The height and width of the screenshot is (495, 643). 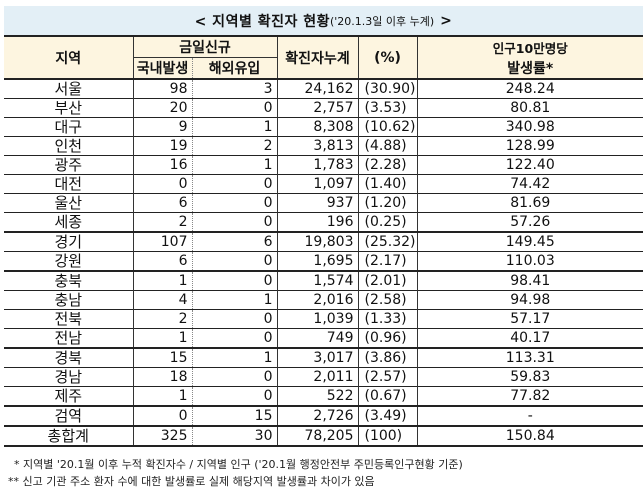 What do you see at coordinates (529, 241) in the screenshot?
I see `rate-cell: 149.45` at bounding box center [529, 241].